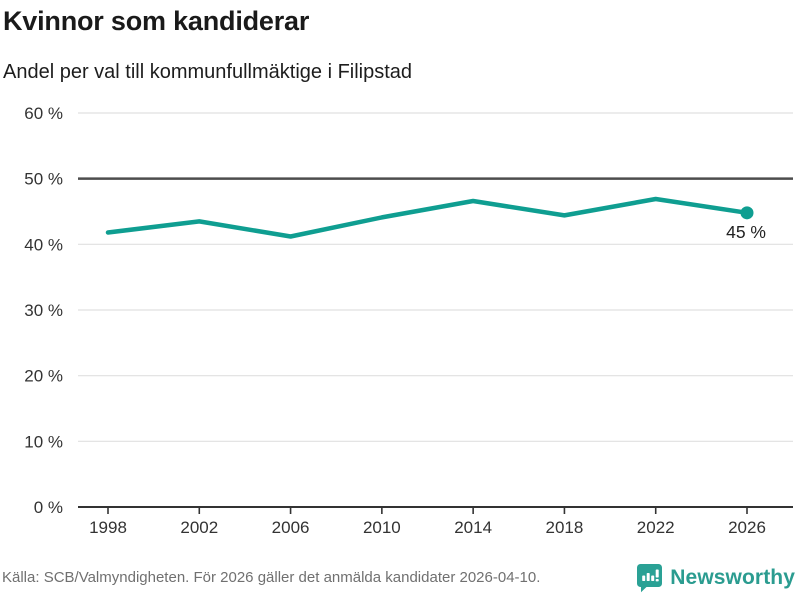  What do you see at coordinates (291, 527) in the screenshot?
I see `x-tick-label: 2006` at bounding box center [291, 527].